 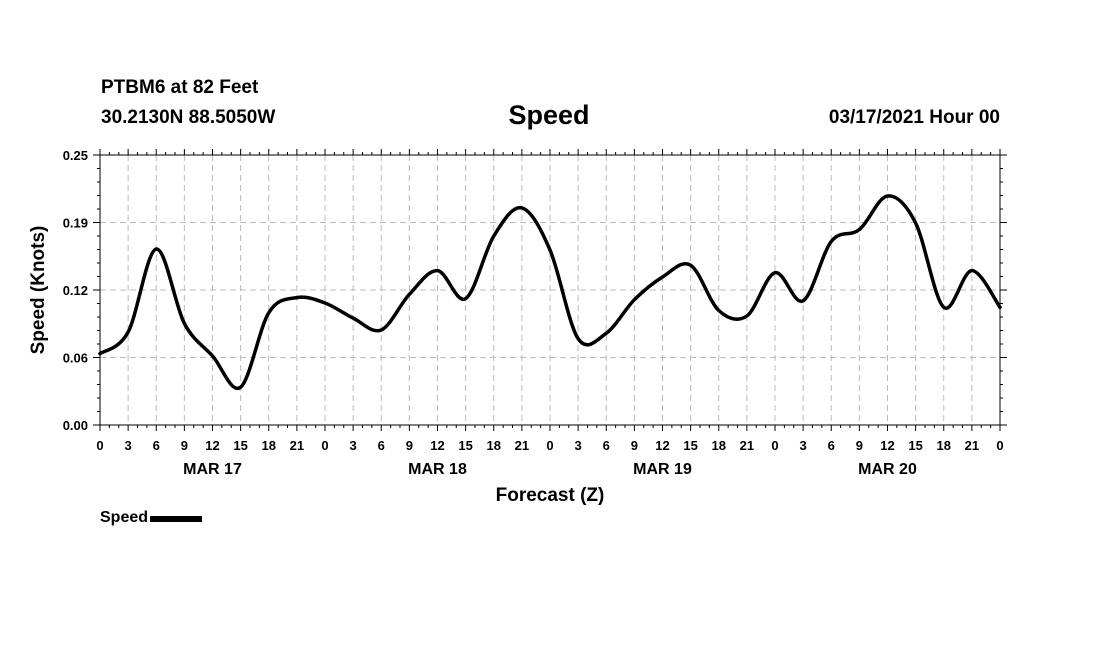 I want to click on coordinates-label: 30.2130N 88.5050W, so click(x=188, y=117).